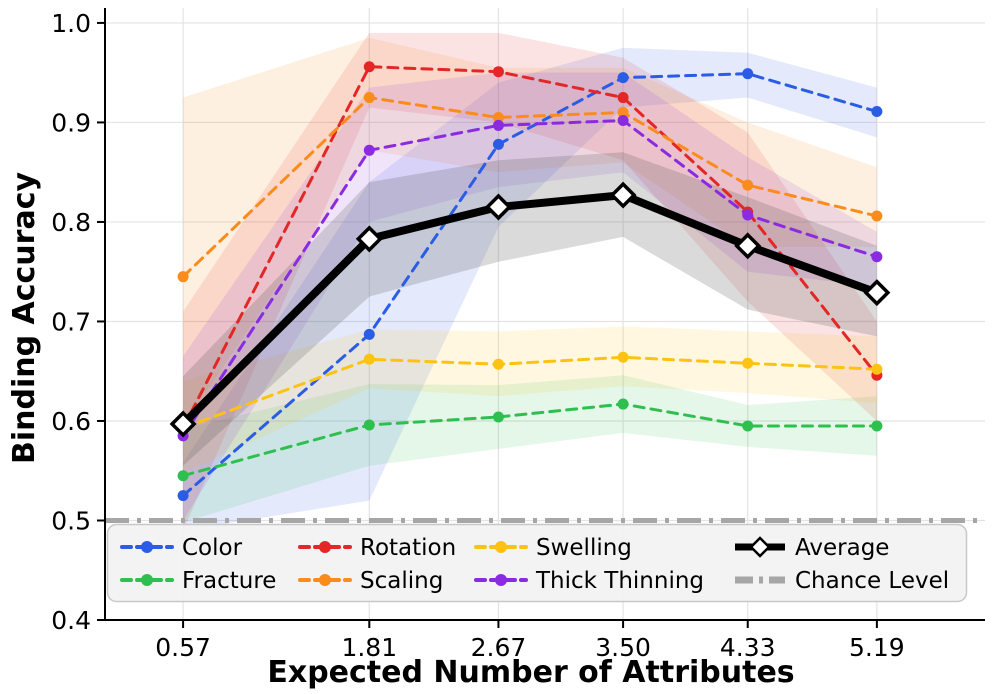 This screenshot has width=997, height=694. I want to click on legend-label-rotation: Rotation, so click(408, 548).